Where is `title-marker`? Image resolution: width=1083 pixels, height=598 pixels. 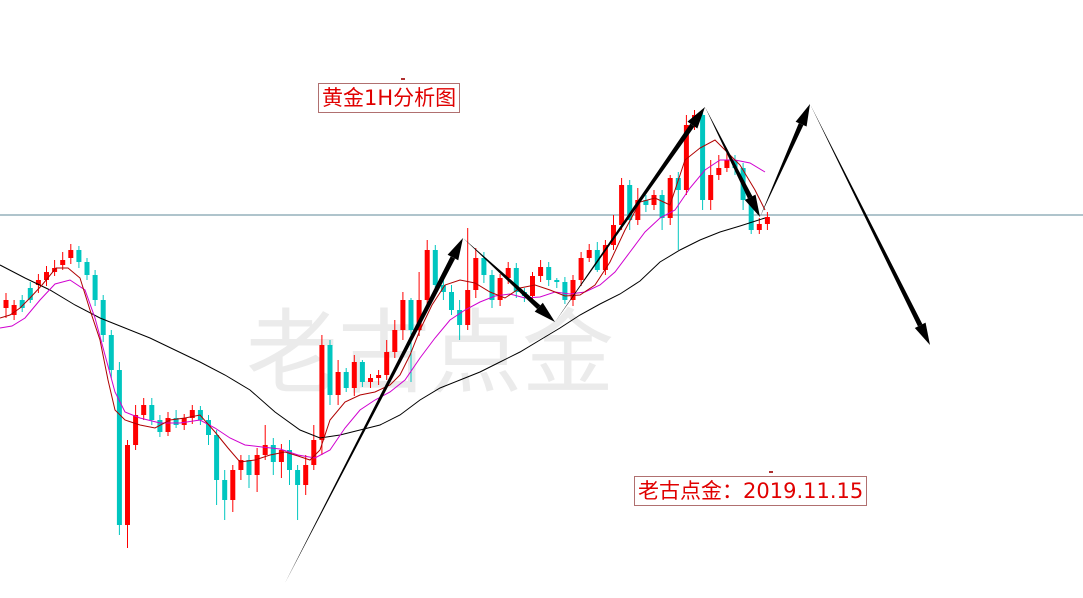 title-marker is located at coordinates (403, 79).